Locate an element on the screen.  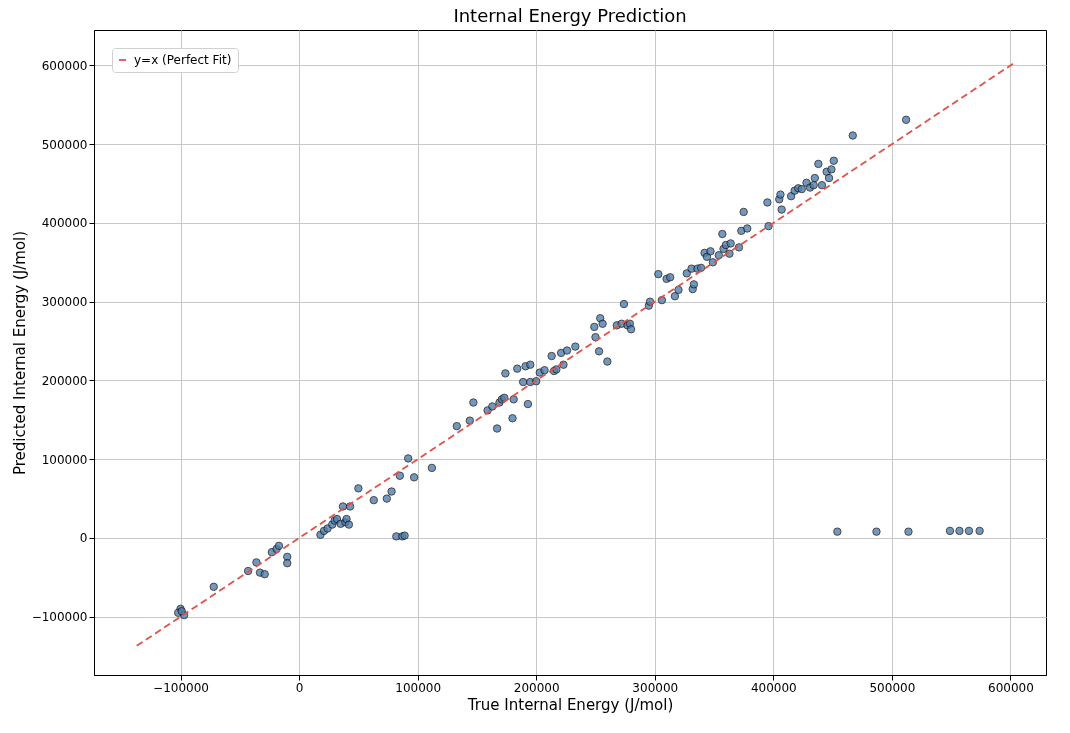
x-tick-label: 100000 is located at coordinates (418, 687).